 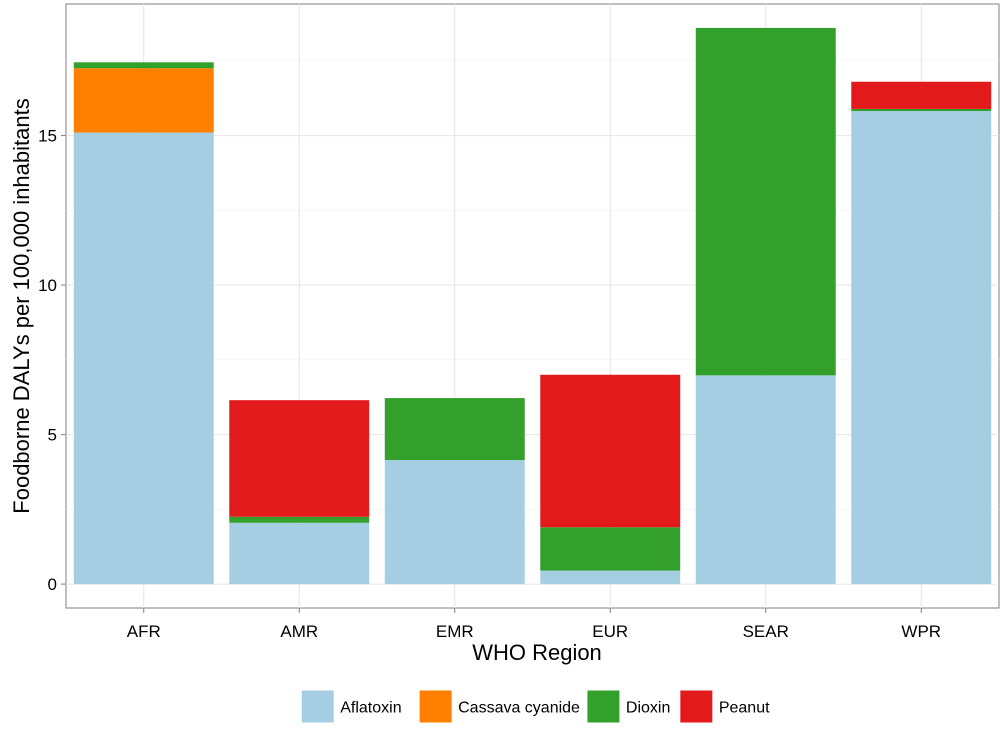 What do you see at coordinates (370, 708) in the screenshot?
I see `legend-label: Aflatoxin` at bounding box center [370, 708].